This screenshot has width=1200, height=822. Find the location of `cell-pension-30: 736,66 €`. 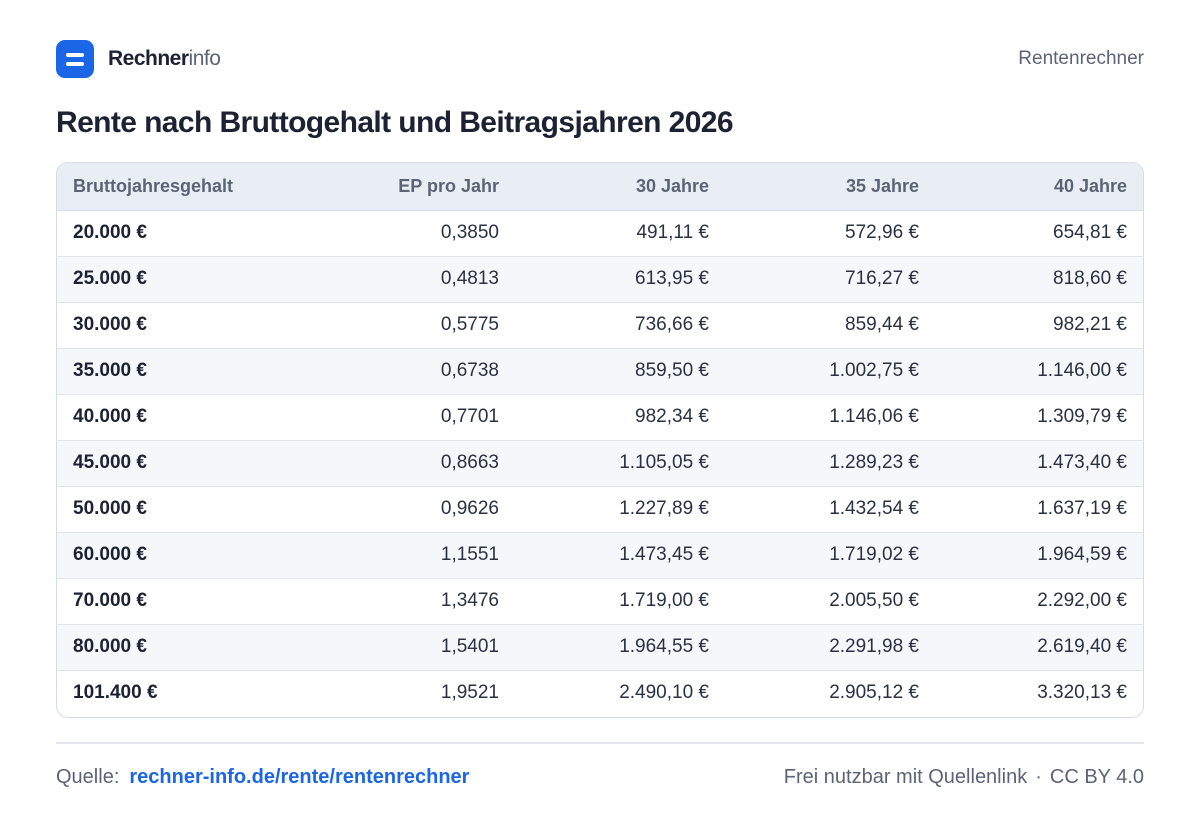

cell-pension-30: 736,66 € is located at coordinates (672, 324).